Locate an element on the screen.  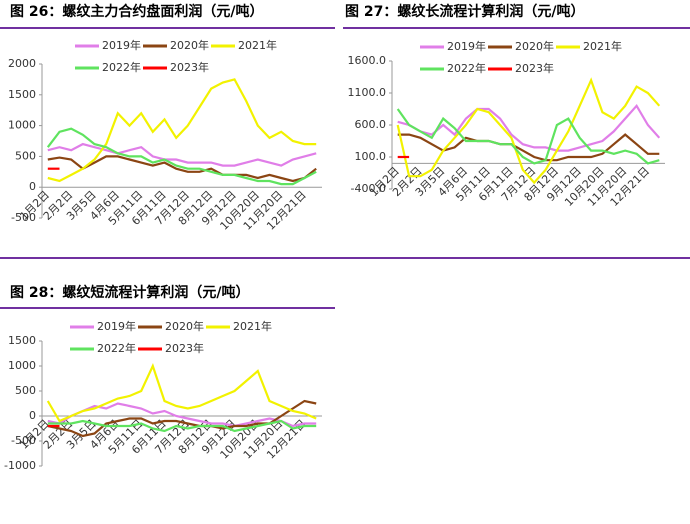
chart-title: 图 27：螺纹长流程计算利润（元/吨） is located at coordinates (464, 11).